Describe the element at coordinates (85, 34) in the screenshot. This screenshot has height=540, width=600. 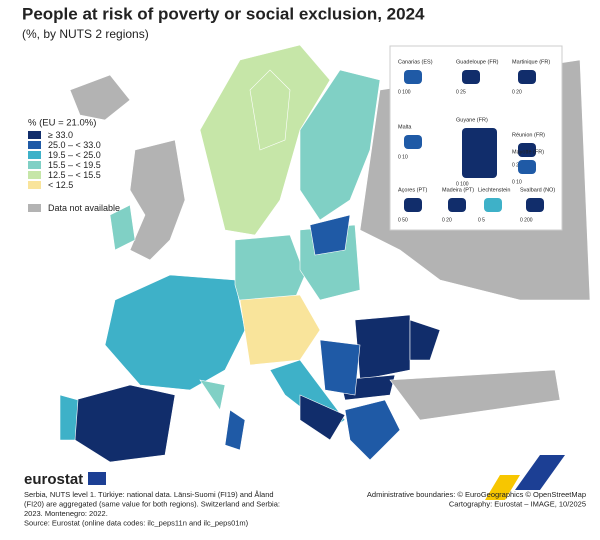
I see `subtitle: (%, by NUTS 2 regions)` at that location.